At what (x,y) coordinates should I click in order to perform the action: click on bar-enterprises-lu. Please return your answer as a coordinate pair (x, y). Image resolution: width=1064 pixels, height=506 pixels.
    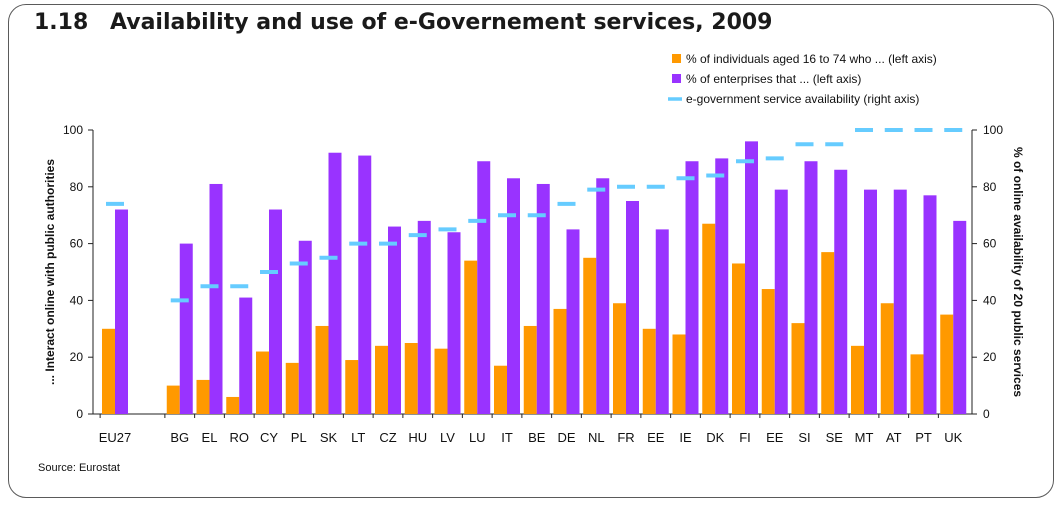
    Looking at the image, I should click on (484, 287).